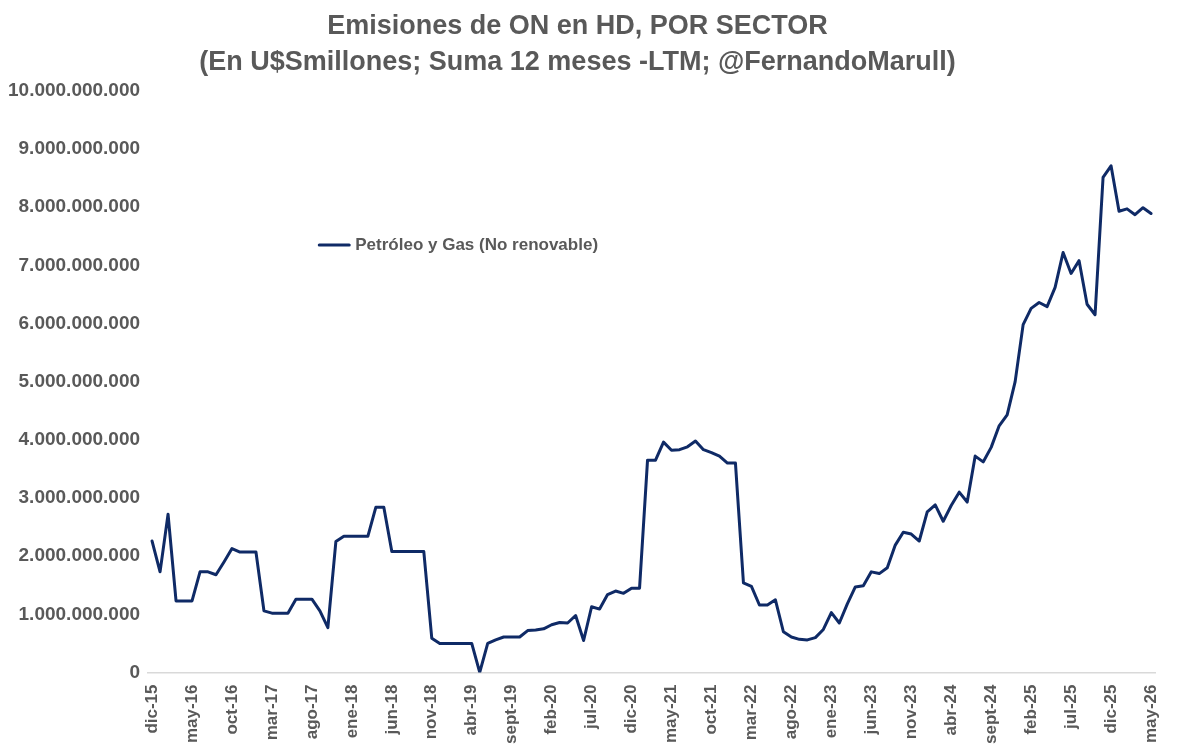  What do you see at coordinates (151, 709) in the screenshot?
I see `x-tick-label: dic-15` at bounding box center [151, 709].